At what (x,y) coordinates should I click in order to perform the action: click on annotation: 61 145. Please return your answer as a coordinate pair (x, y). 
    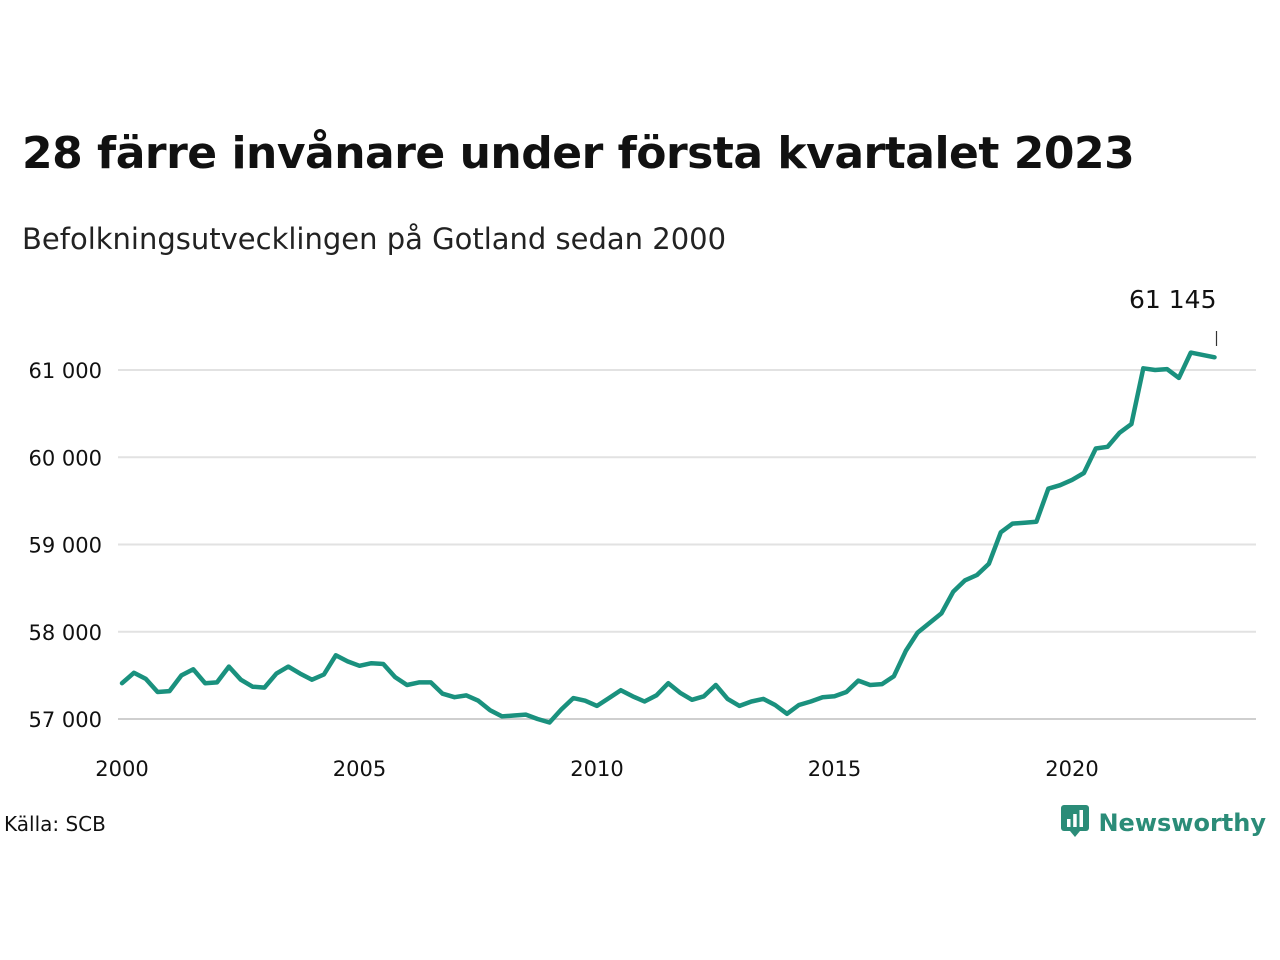
    Looking at the image, I should click on (1173, 315).